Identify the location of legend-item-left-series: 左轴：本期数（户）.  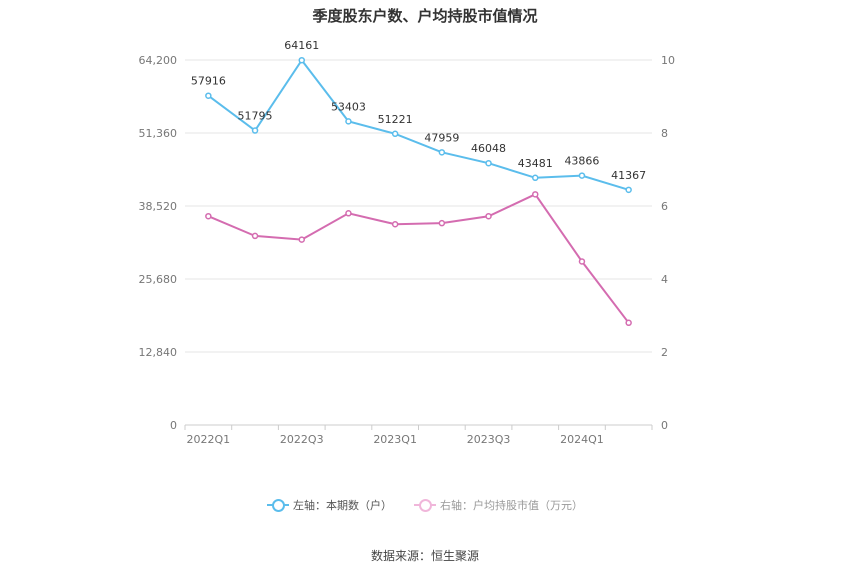
(329, 505).